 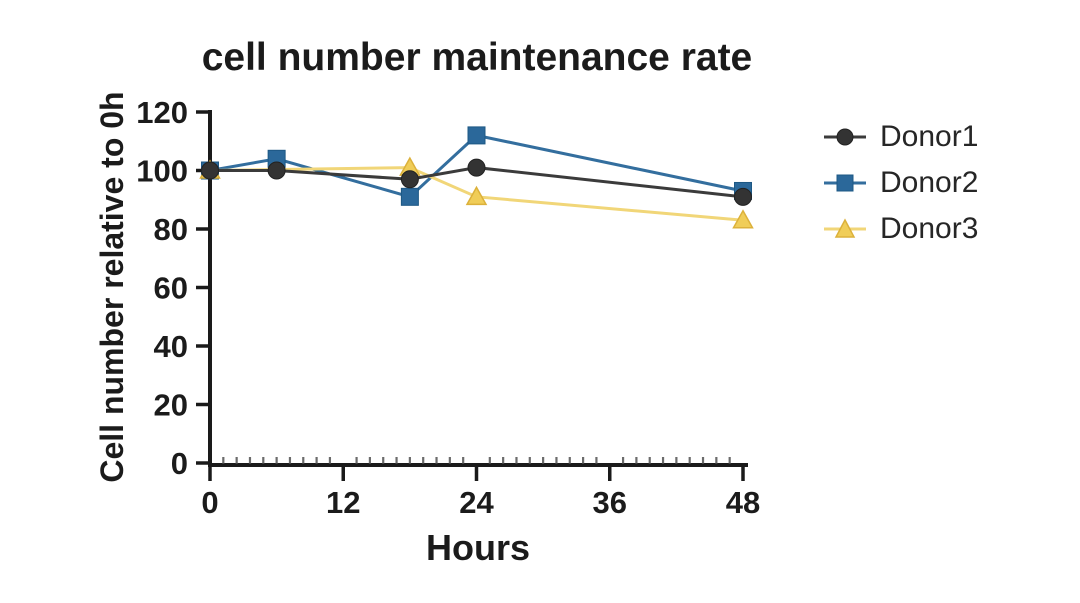 I want to click on x-tick-label: 48, so click(x=743, y=502).